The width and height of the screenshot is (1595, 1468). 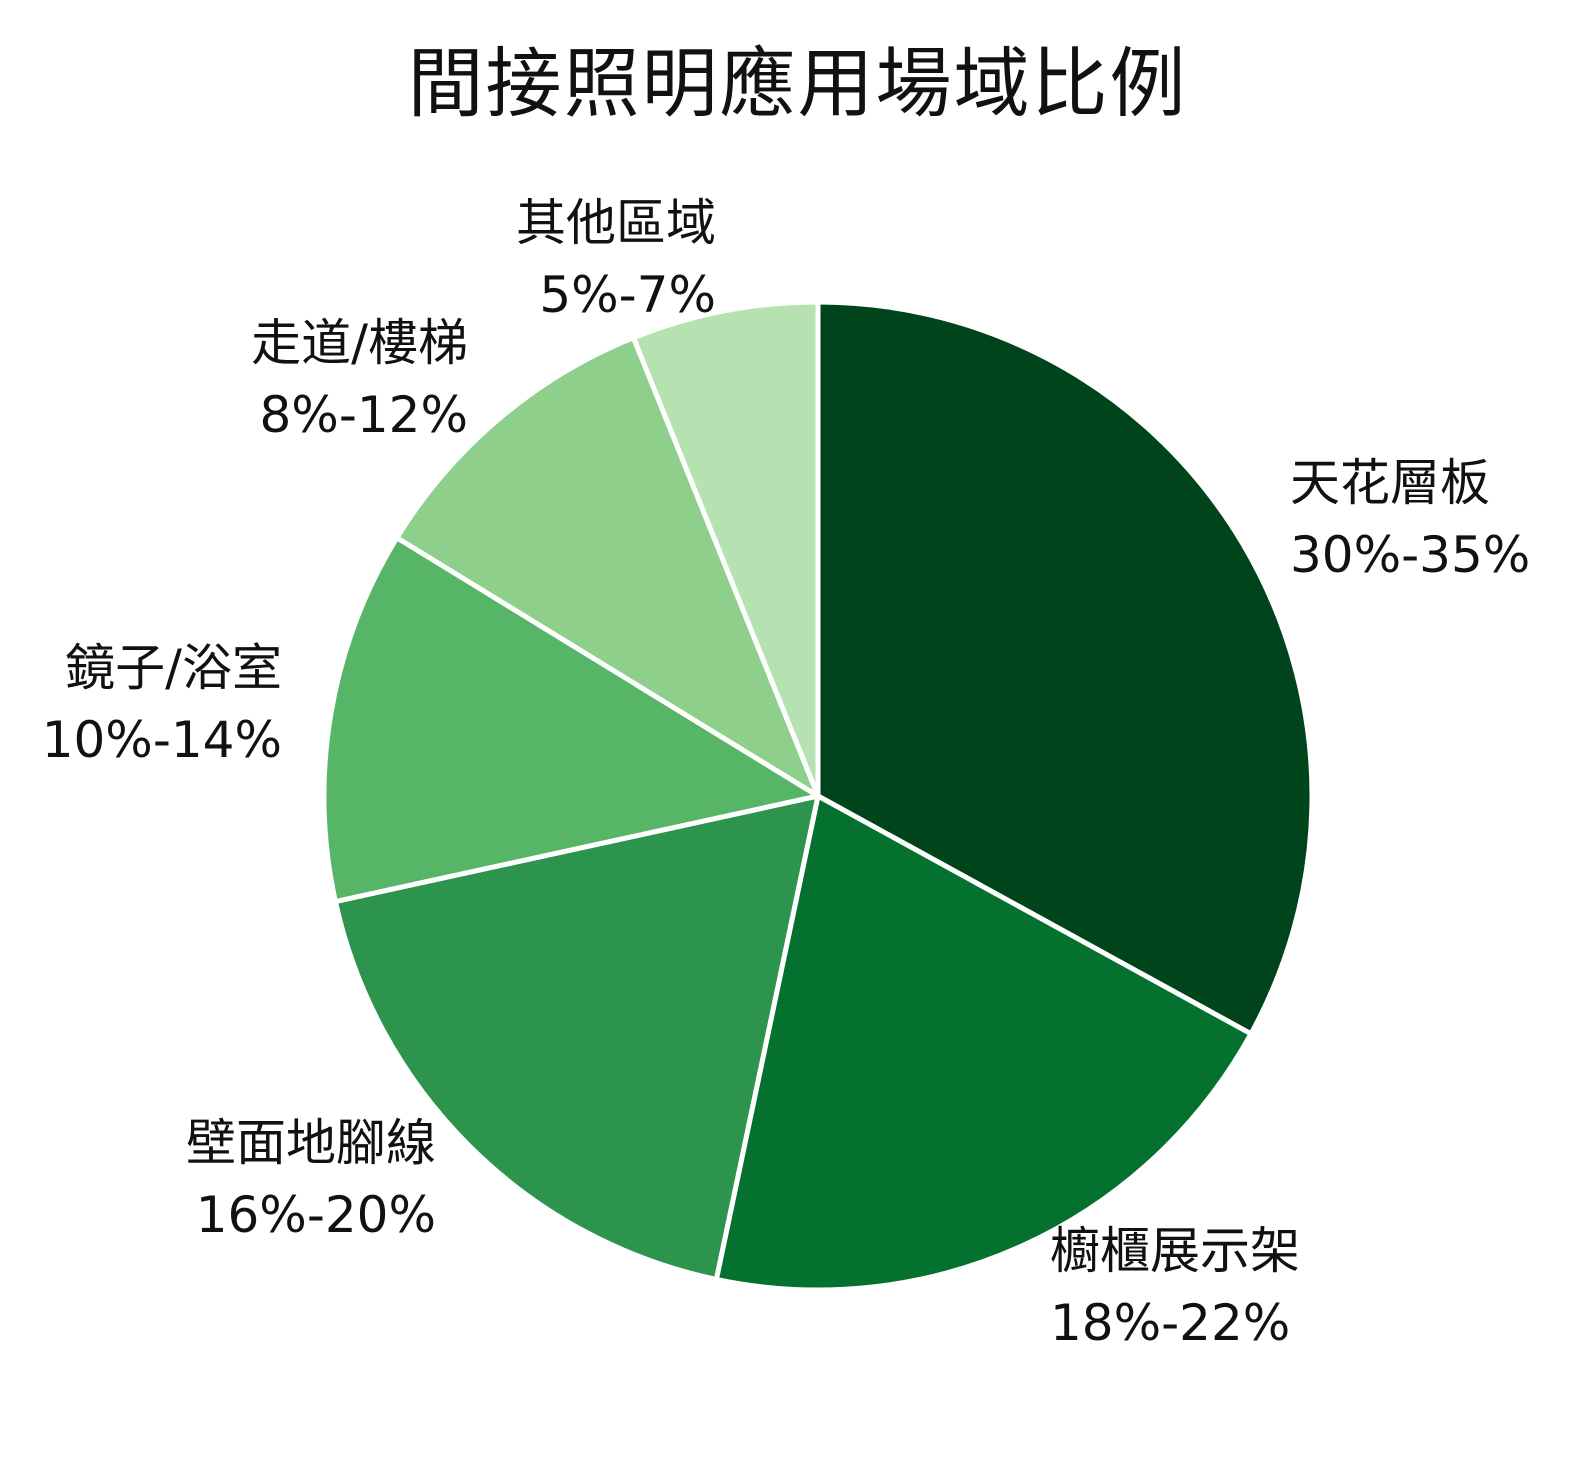 I want to click on slice-range-label: 8%-12%, so click(x=364, y=415).